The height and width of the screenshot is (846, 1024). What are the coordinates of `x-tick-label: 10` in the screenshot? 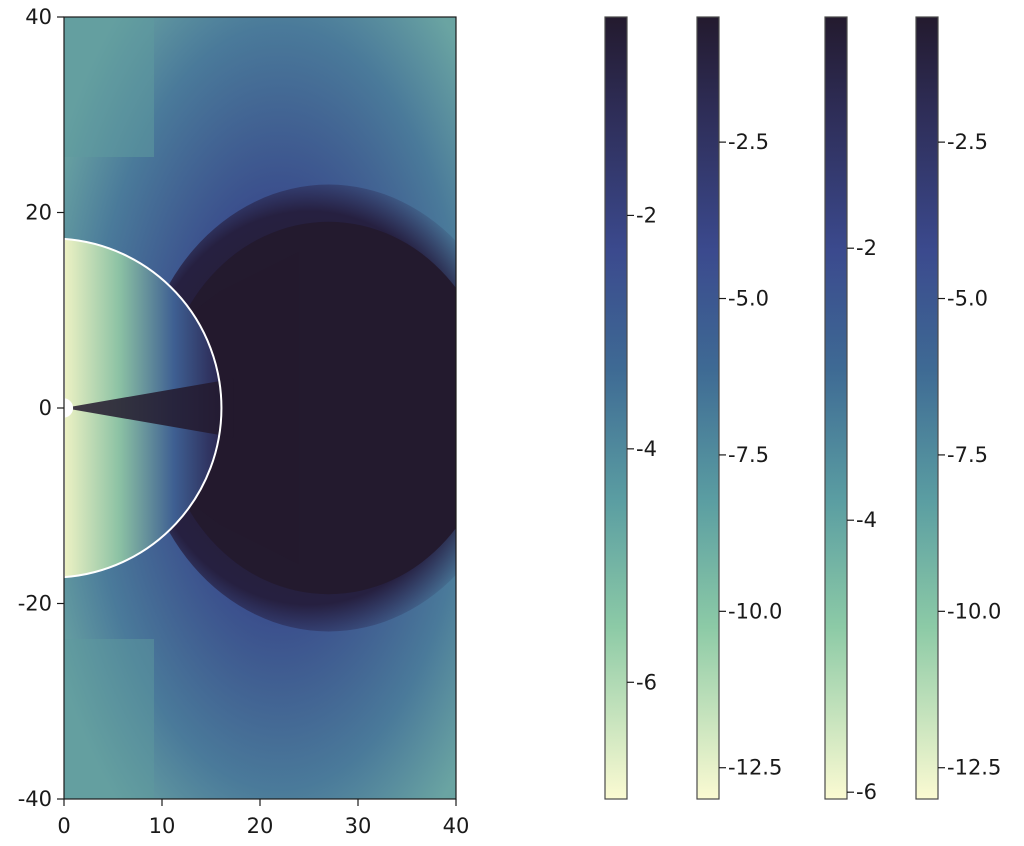 It's located at (162, 826).